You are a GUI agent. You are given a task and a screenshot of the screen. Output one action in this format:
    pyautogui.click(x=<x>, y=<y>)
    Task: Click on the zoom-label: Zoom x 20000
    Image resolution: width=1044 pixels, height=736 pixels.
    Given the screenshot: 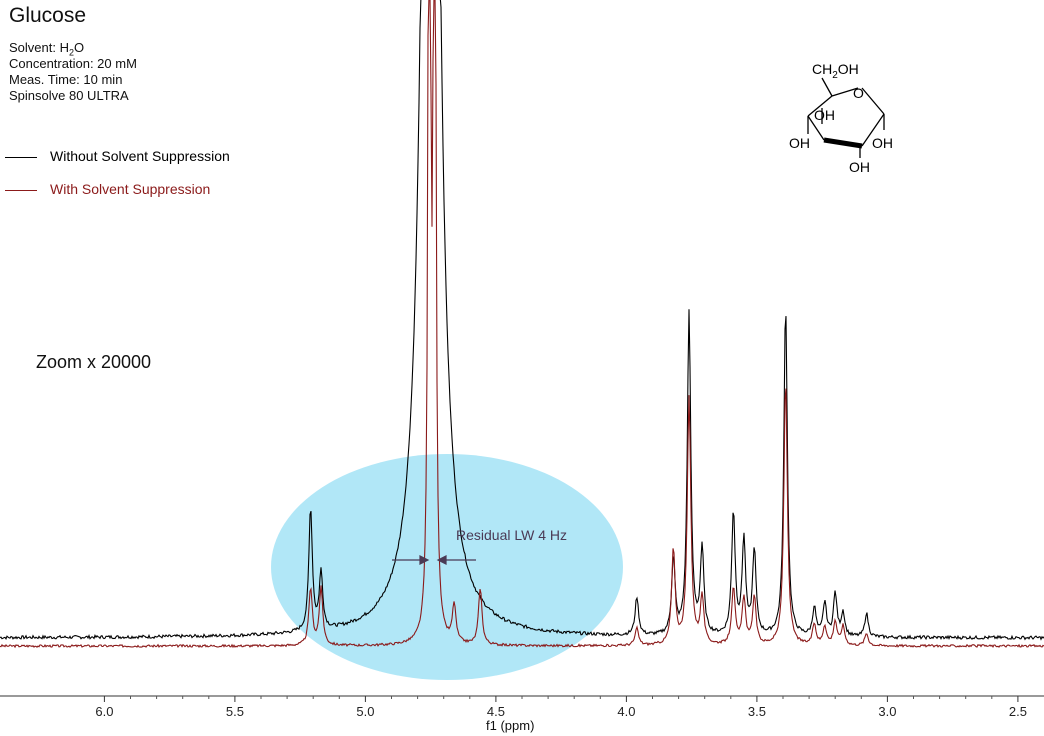 What is the action you would take?
    pyautogui.click(x=94, y=362)
    